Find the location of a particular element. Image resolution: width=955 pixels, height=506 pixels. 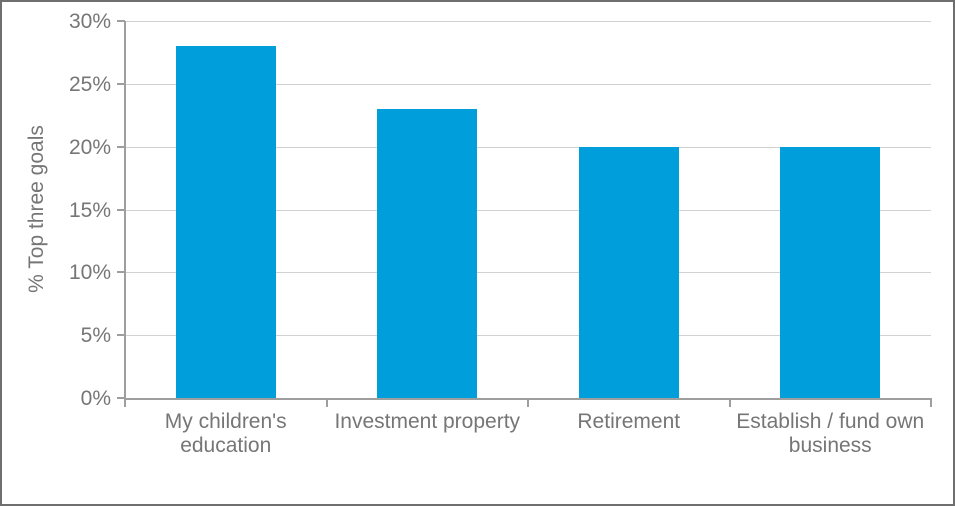

y-axis-line is located at coordinates (125, 210).